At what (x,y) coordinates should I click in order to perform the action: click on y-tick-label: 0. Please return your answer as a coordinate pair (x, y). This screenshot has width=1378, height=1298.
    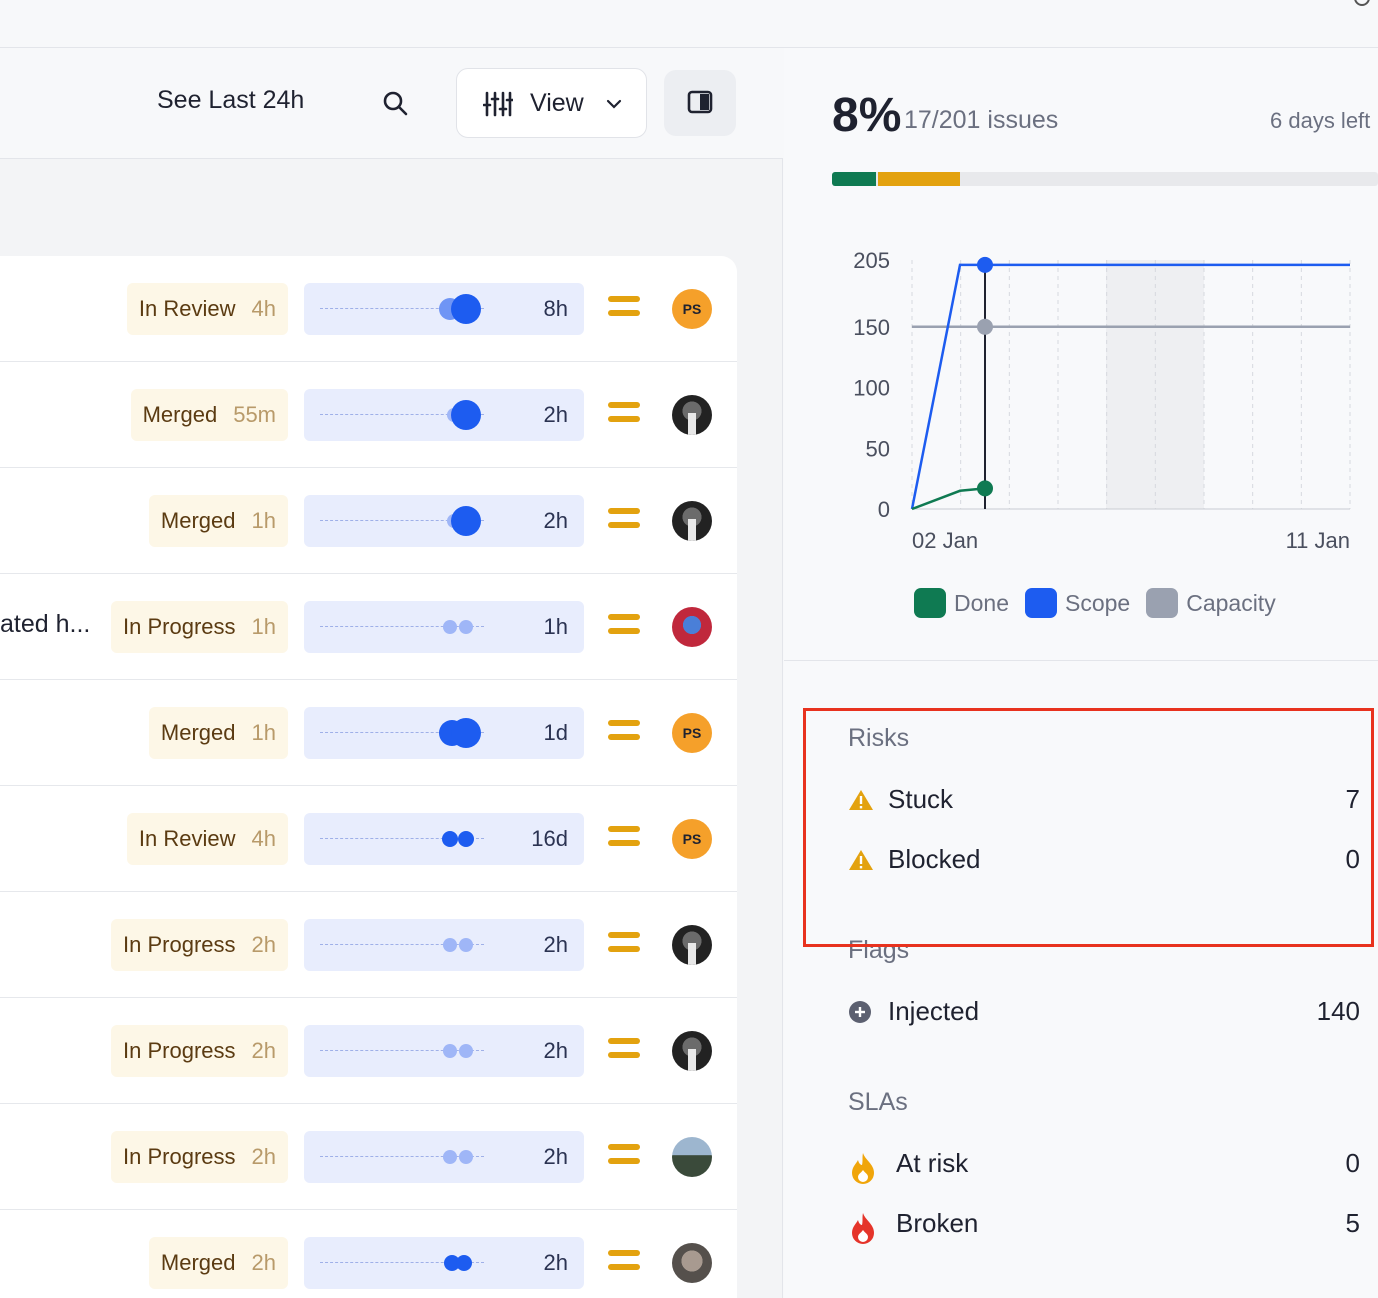
    Looking at the image, I should click on (884, 509).